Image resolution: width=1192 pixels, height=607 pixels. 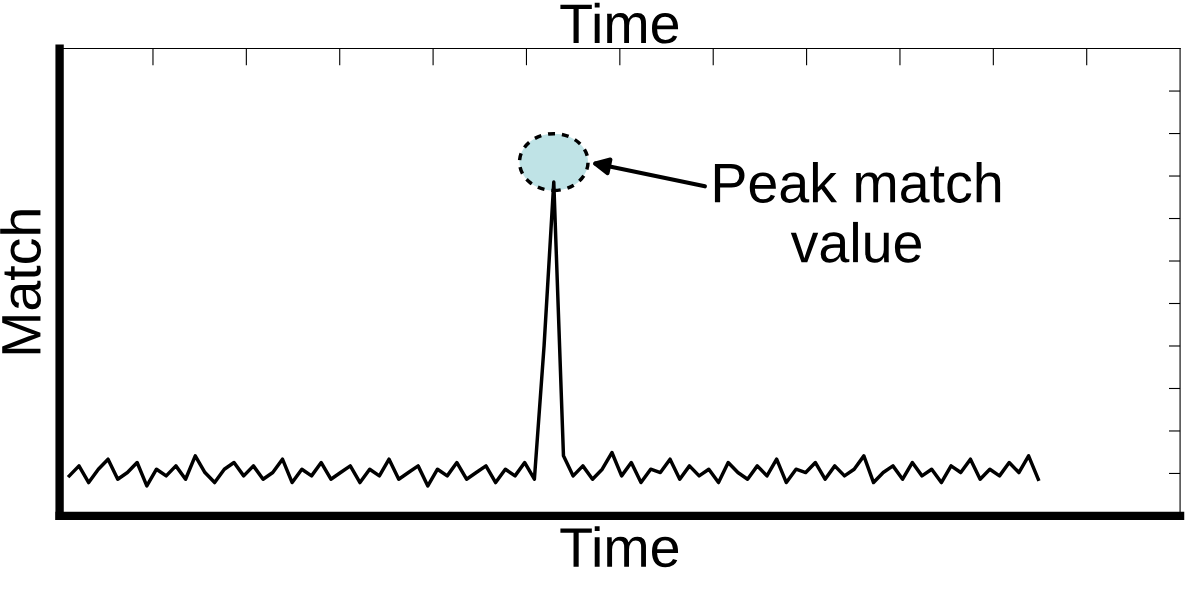 What do you see at coordinates (857, 212) in the screenshot?
I see `annotation: Peak match value` at bounding box center [857, 212].